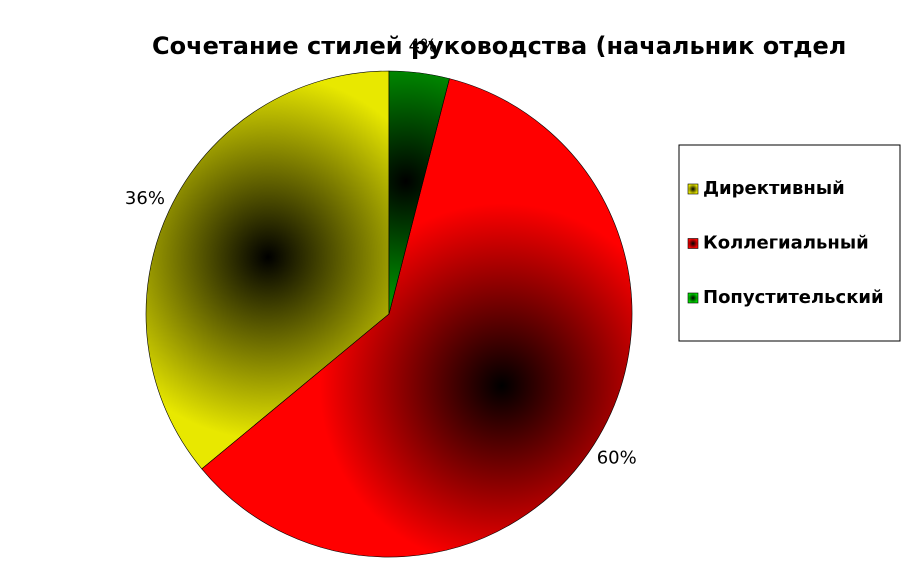 Image resolution: width=902 pixels, height=571 pixels. What do you see at coordinates (423, 45) in the screenshot?
I see `data-label: 4%` at bounding box center [423, 45].